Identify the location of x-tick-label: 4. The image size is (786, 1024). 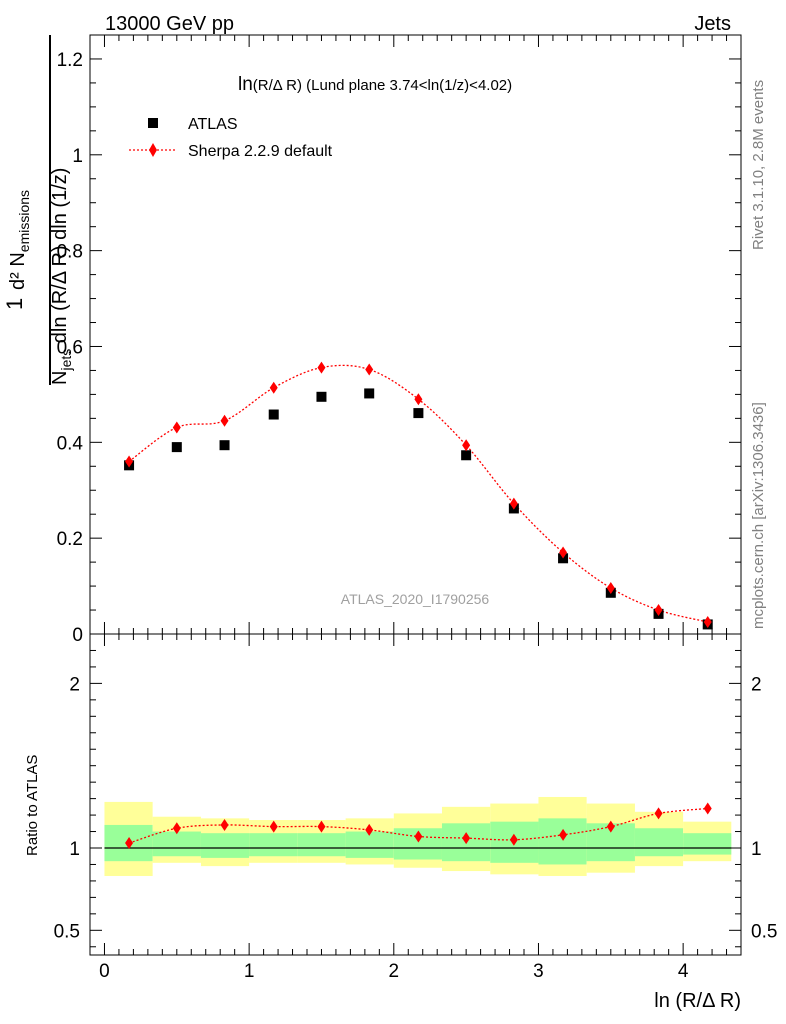
(683, 971).